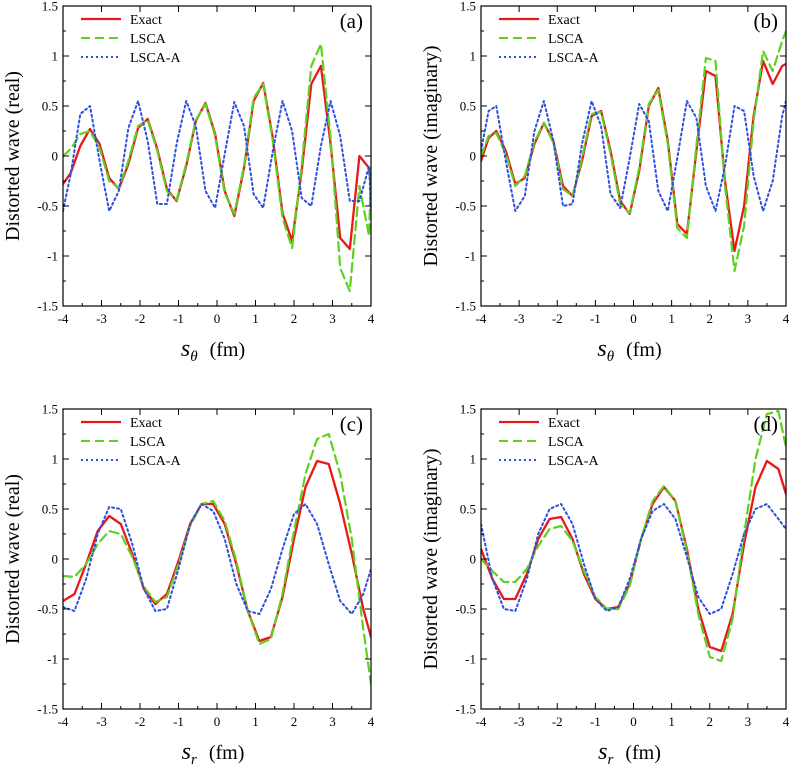 This screenshot has width=790, height=766. I want to click on panel-label: (c), so click(351, 424).